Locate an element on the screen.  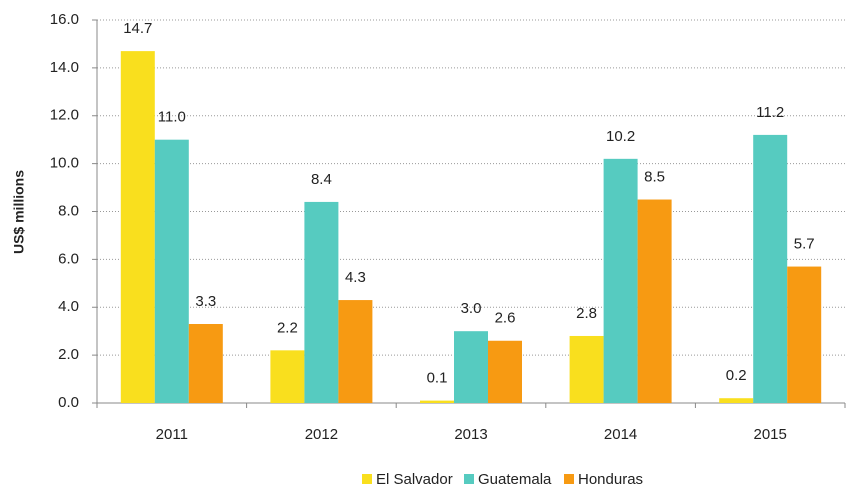
value-label: 14.7 is located at coordinates (137, 28).